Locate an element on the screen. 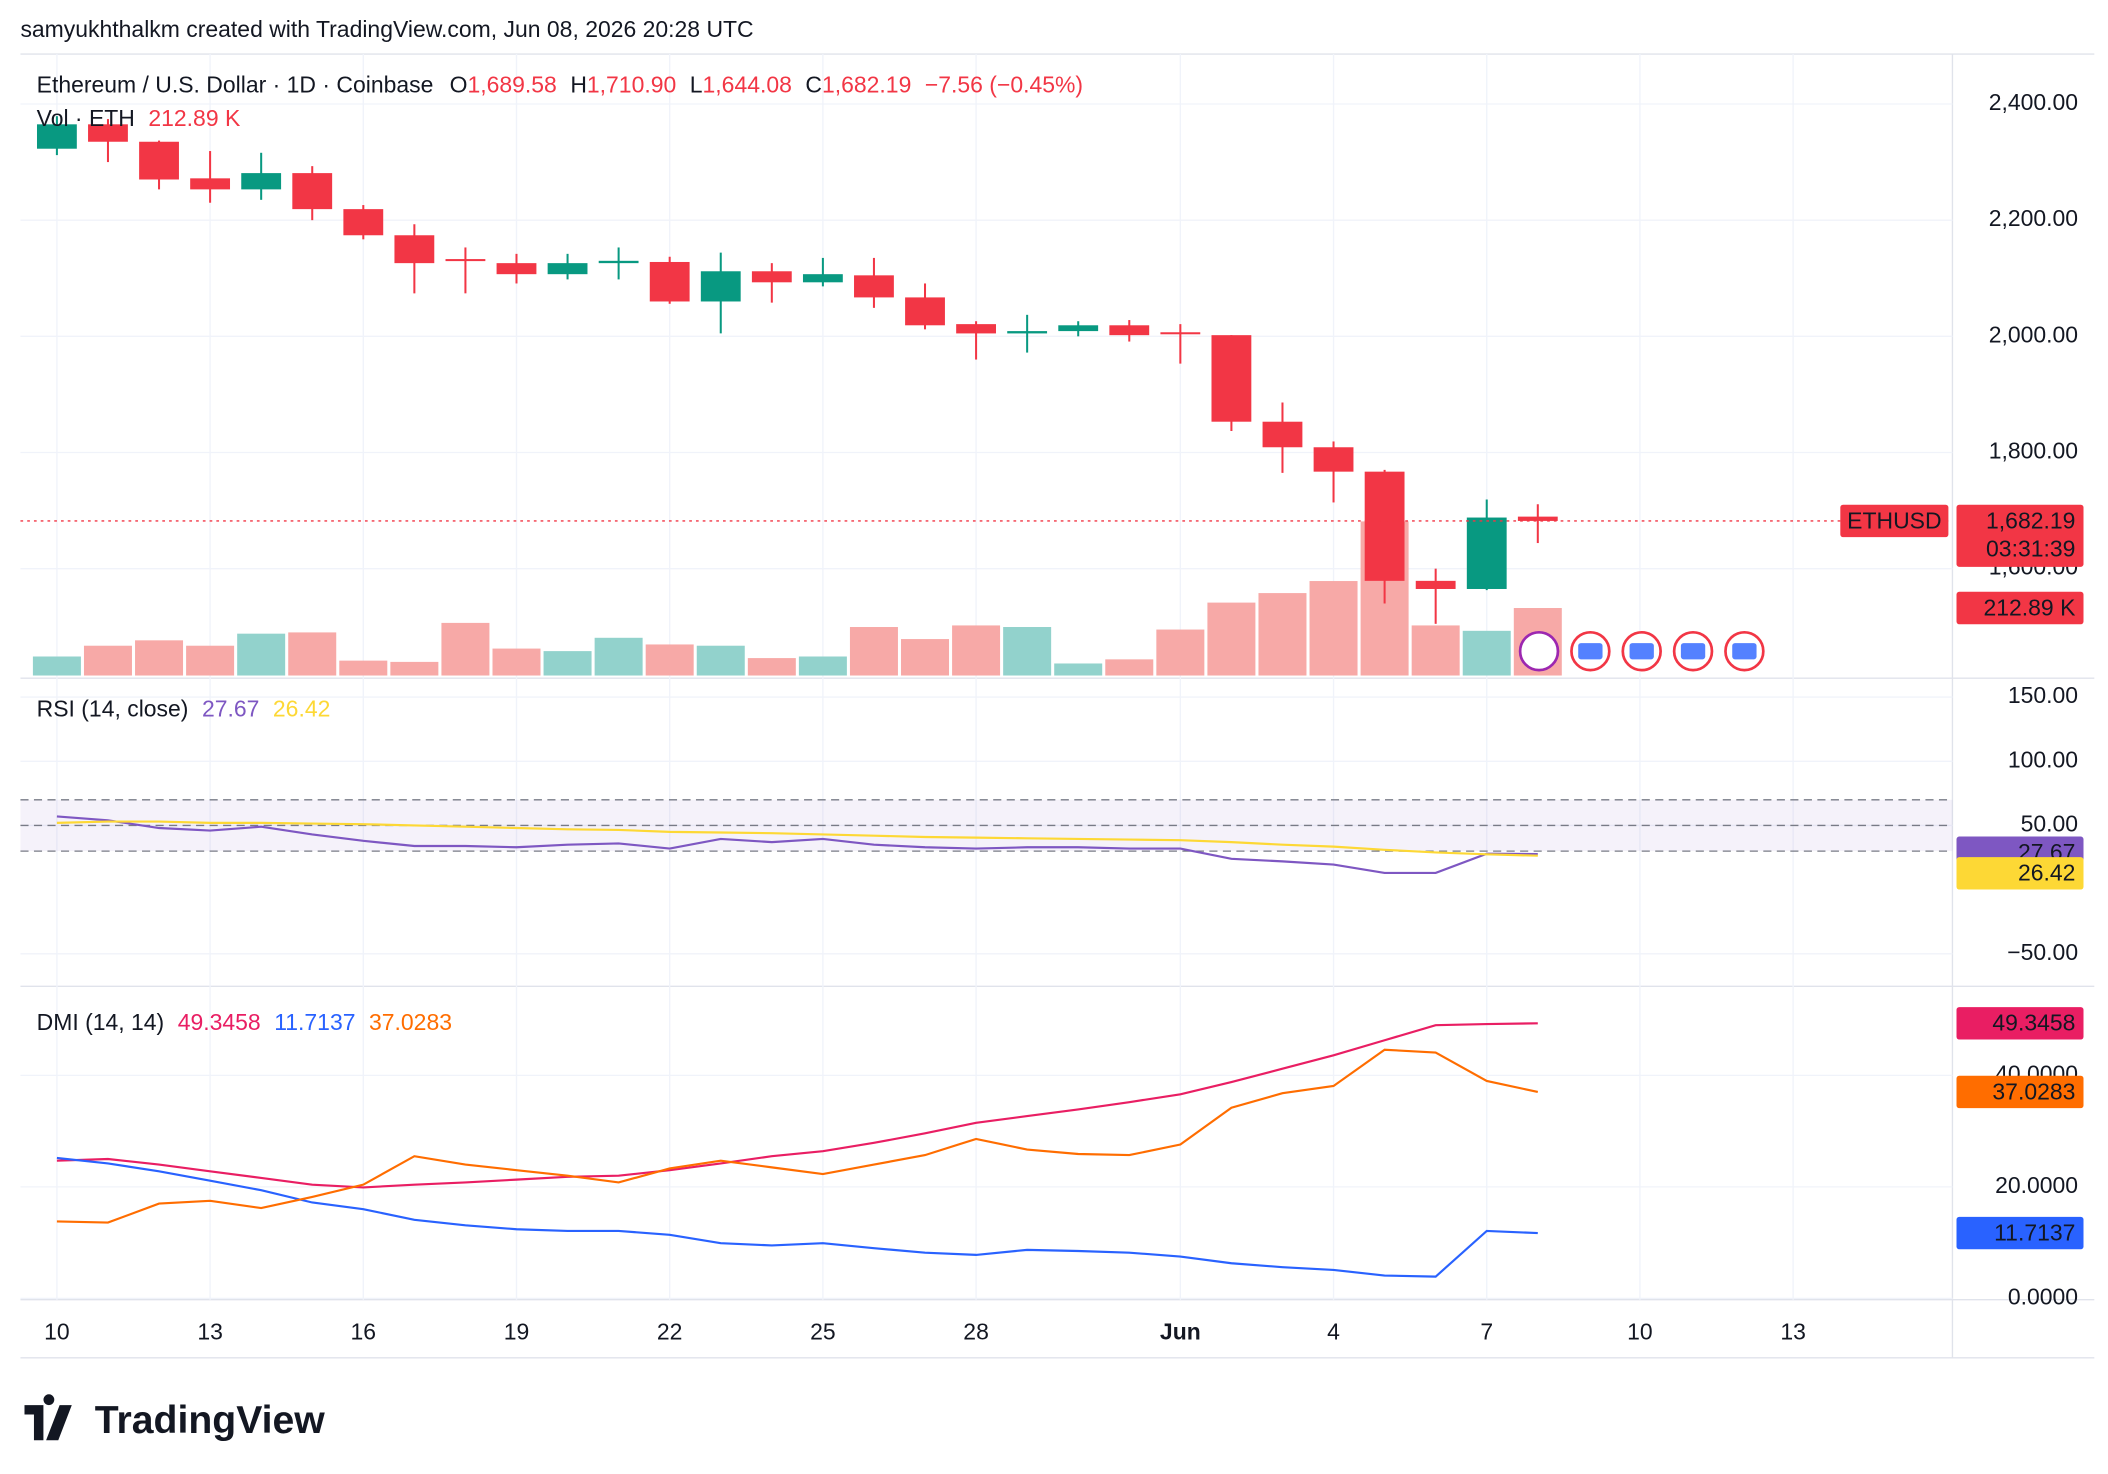  x-tick-label: 7 is located at coordinates (1486, 1332).